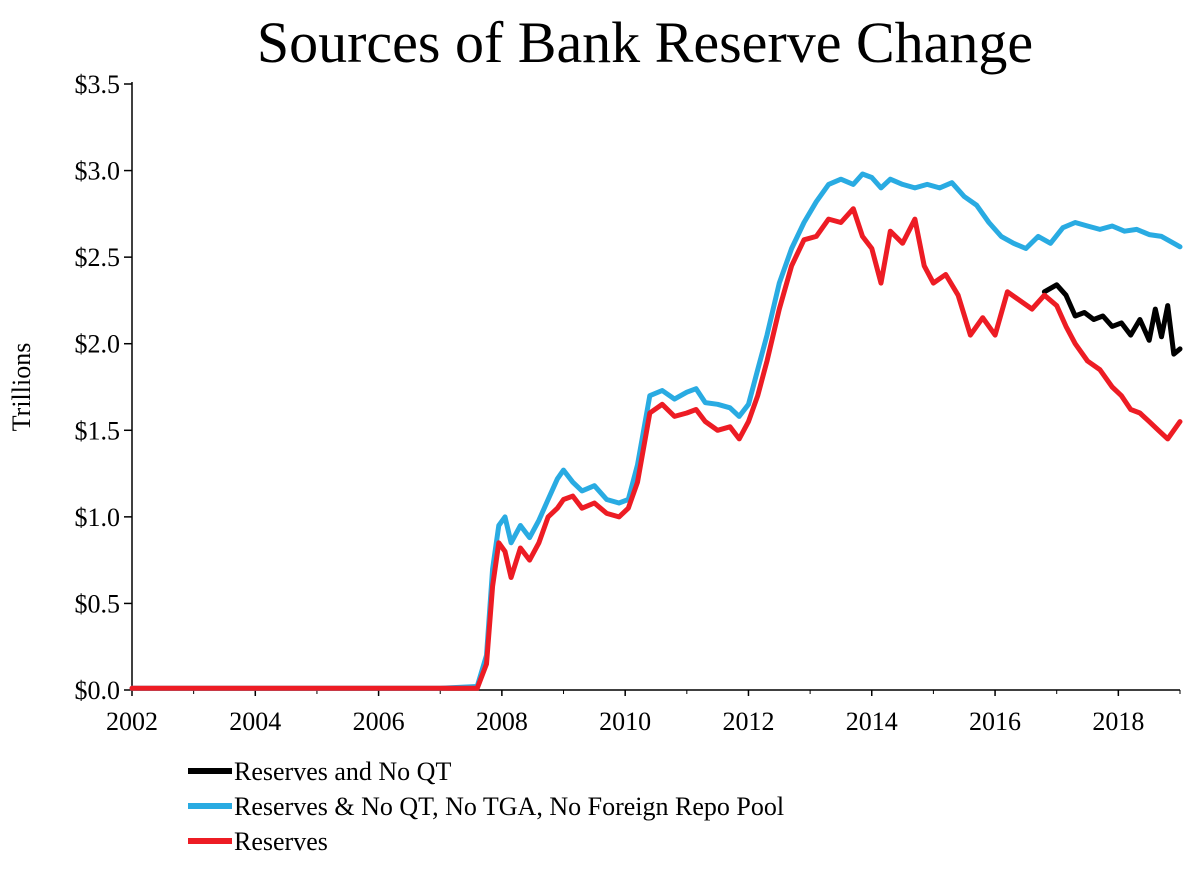 The height and width of the screenshot is (872, 1200). I want to click on y-tick-label: $1.0, so click(98, 517).